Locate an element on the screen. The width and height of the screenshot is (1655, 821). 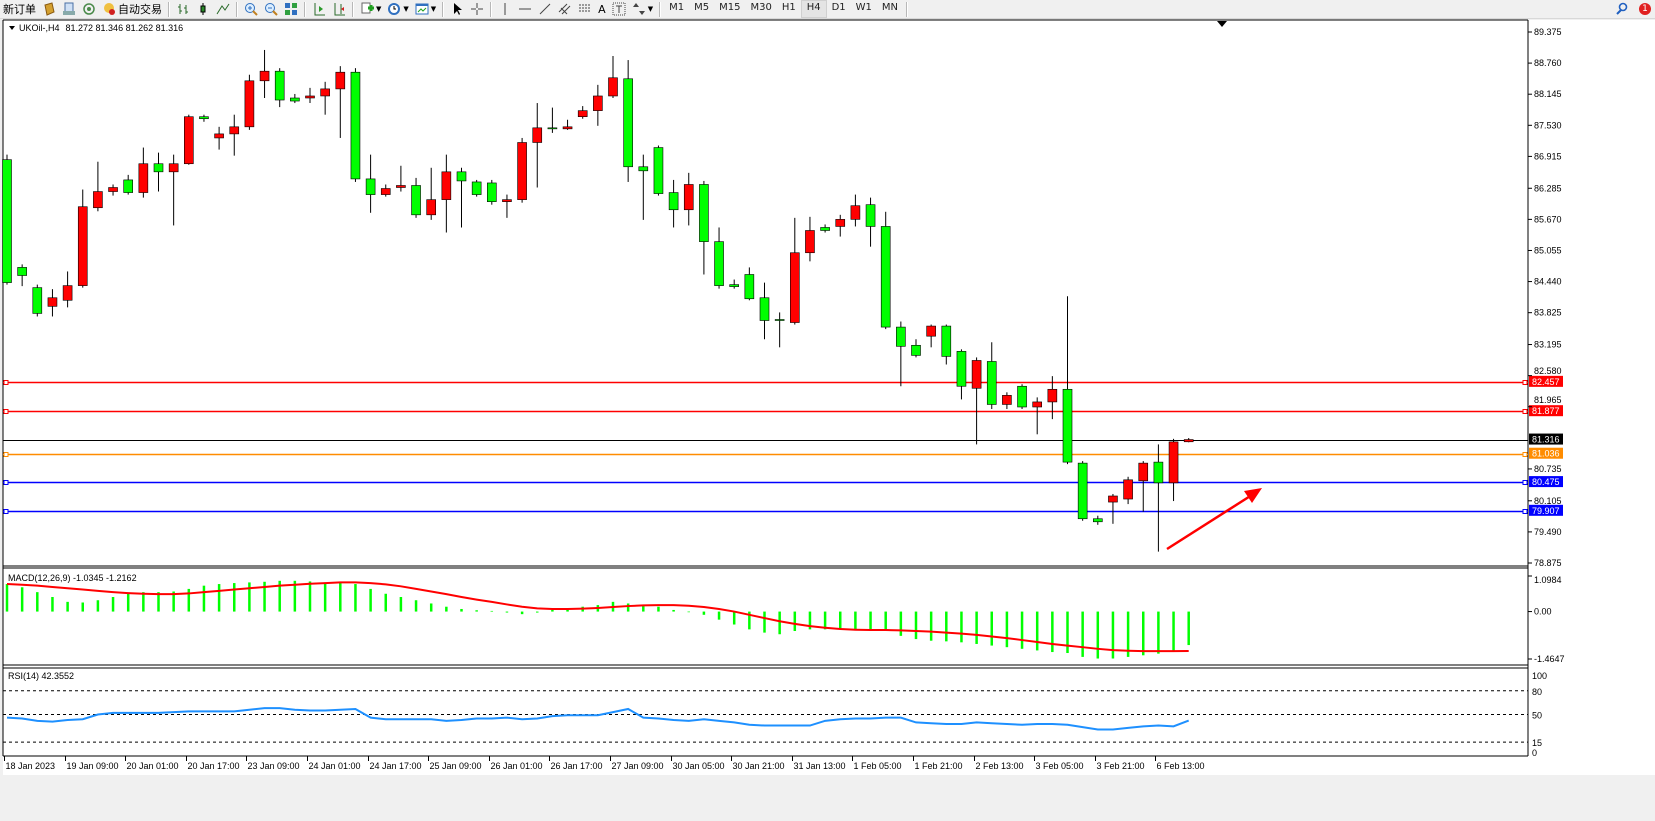
bar-chart-icon is located at coordinates (183, 9).